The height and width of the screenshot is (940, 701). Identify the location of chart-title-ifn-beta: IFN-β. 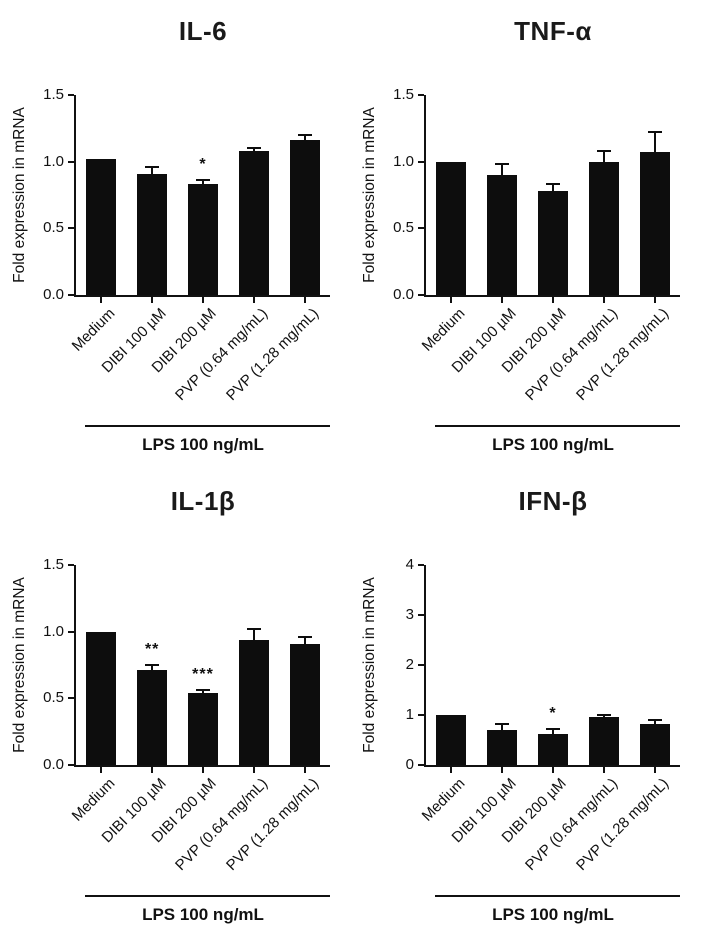
(553, 501).